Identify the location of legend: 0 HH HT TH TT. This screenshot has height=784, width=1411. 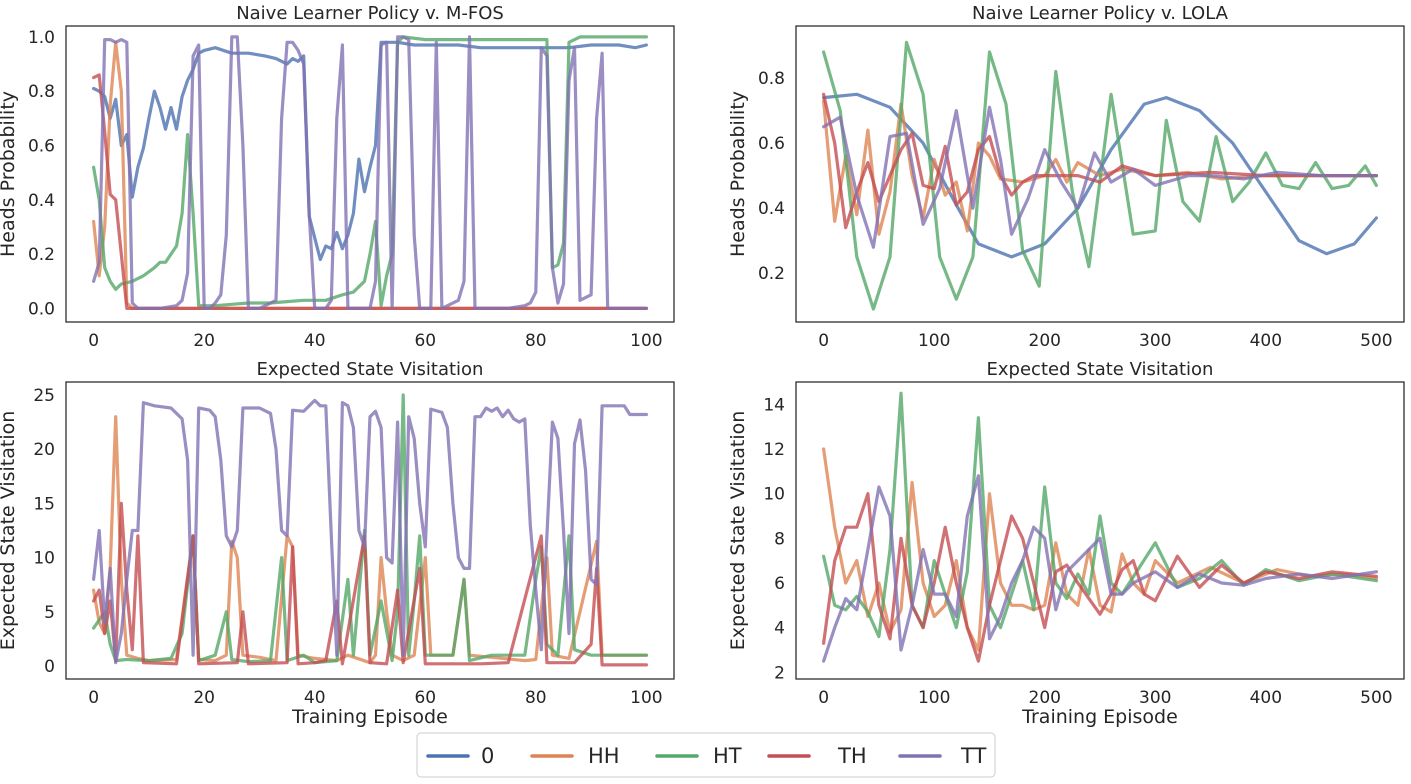
(706, 755).